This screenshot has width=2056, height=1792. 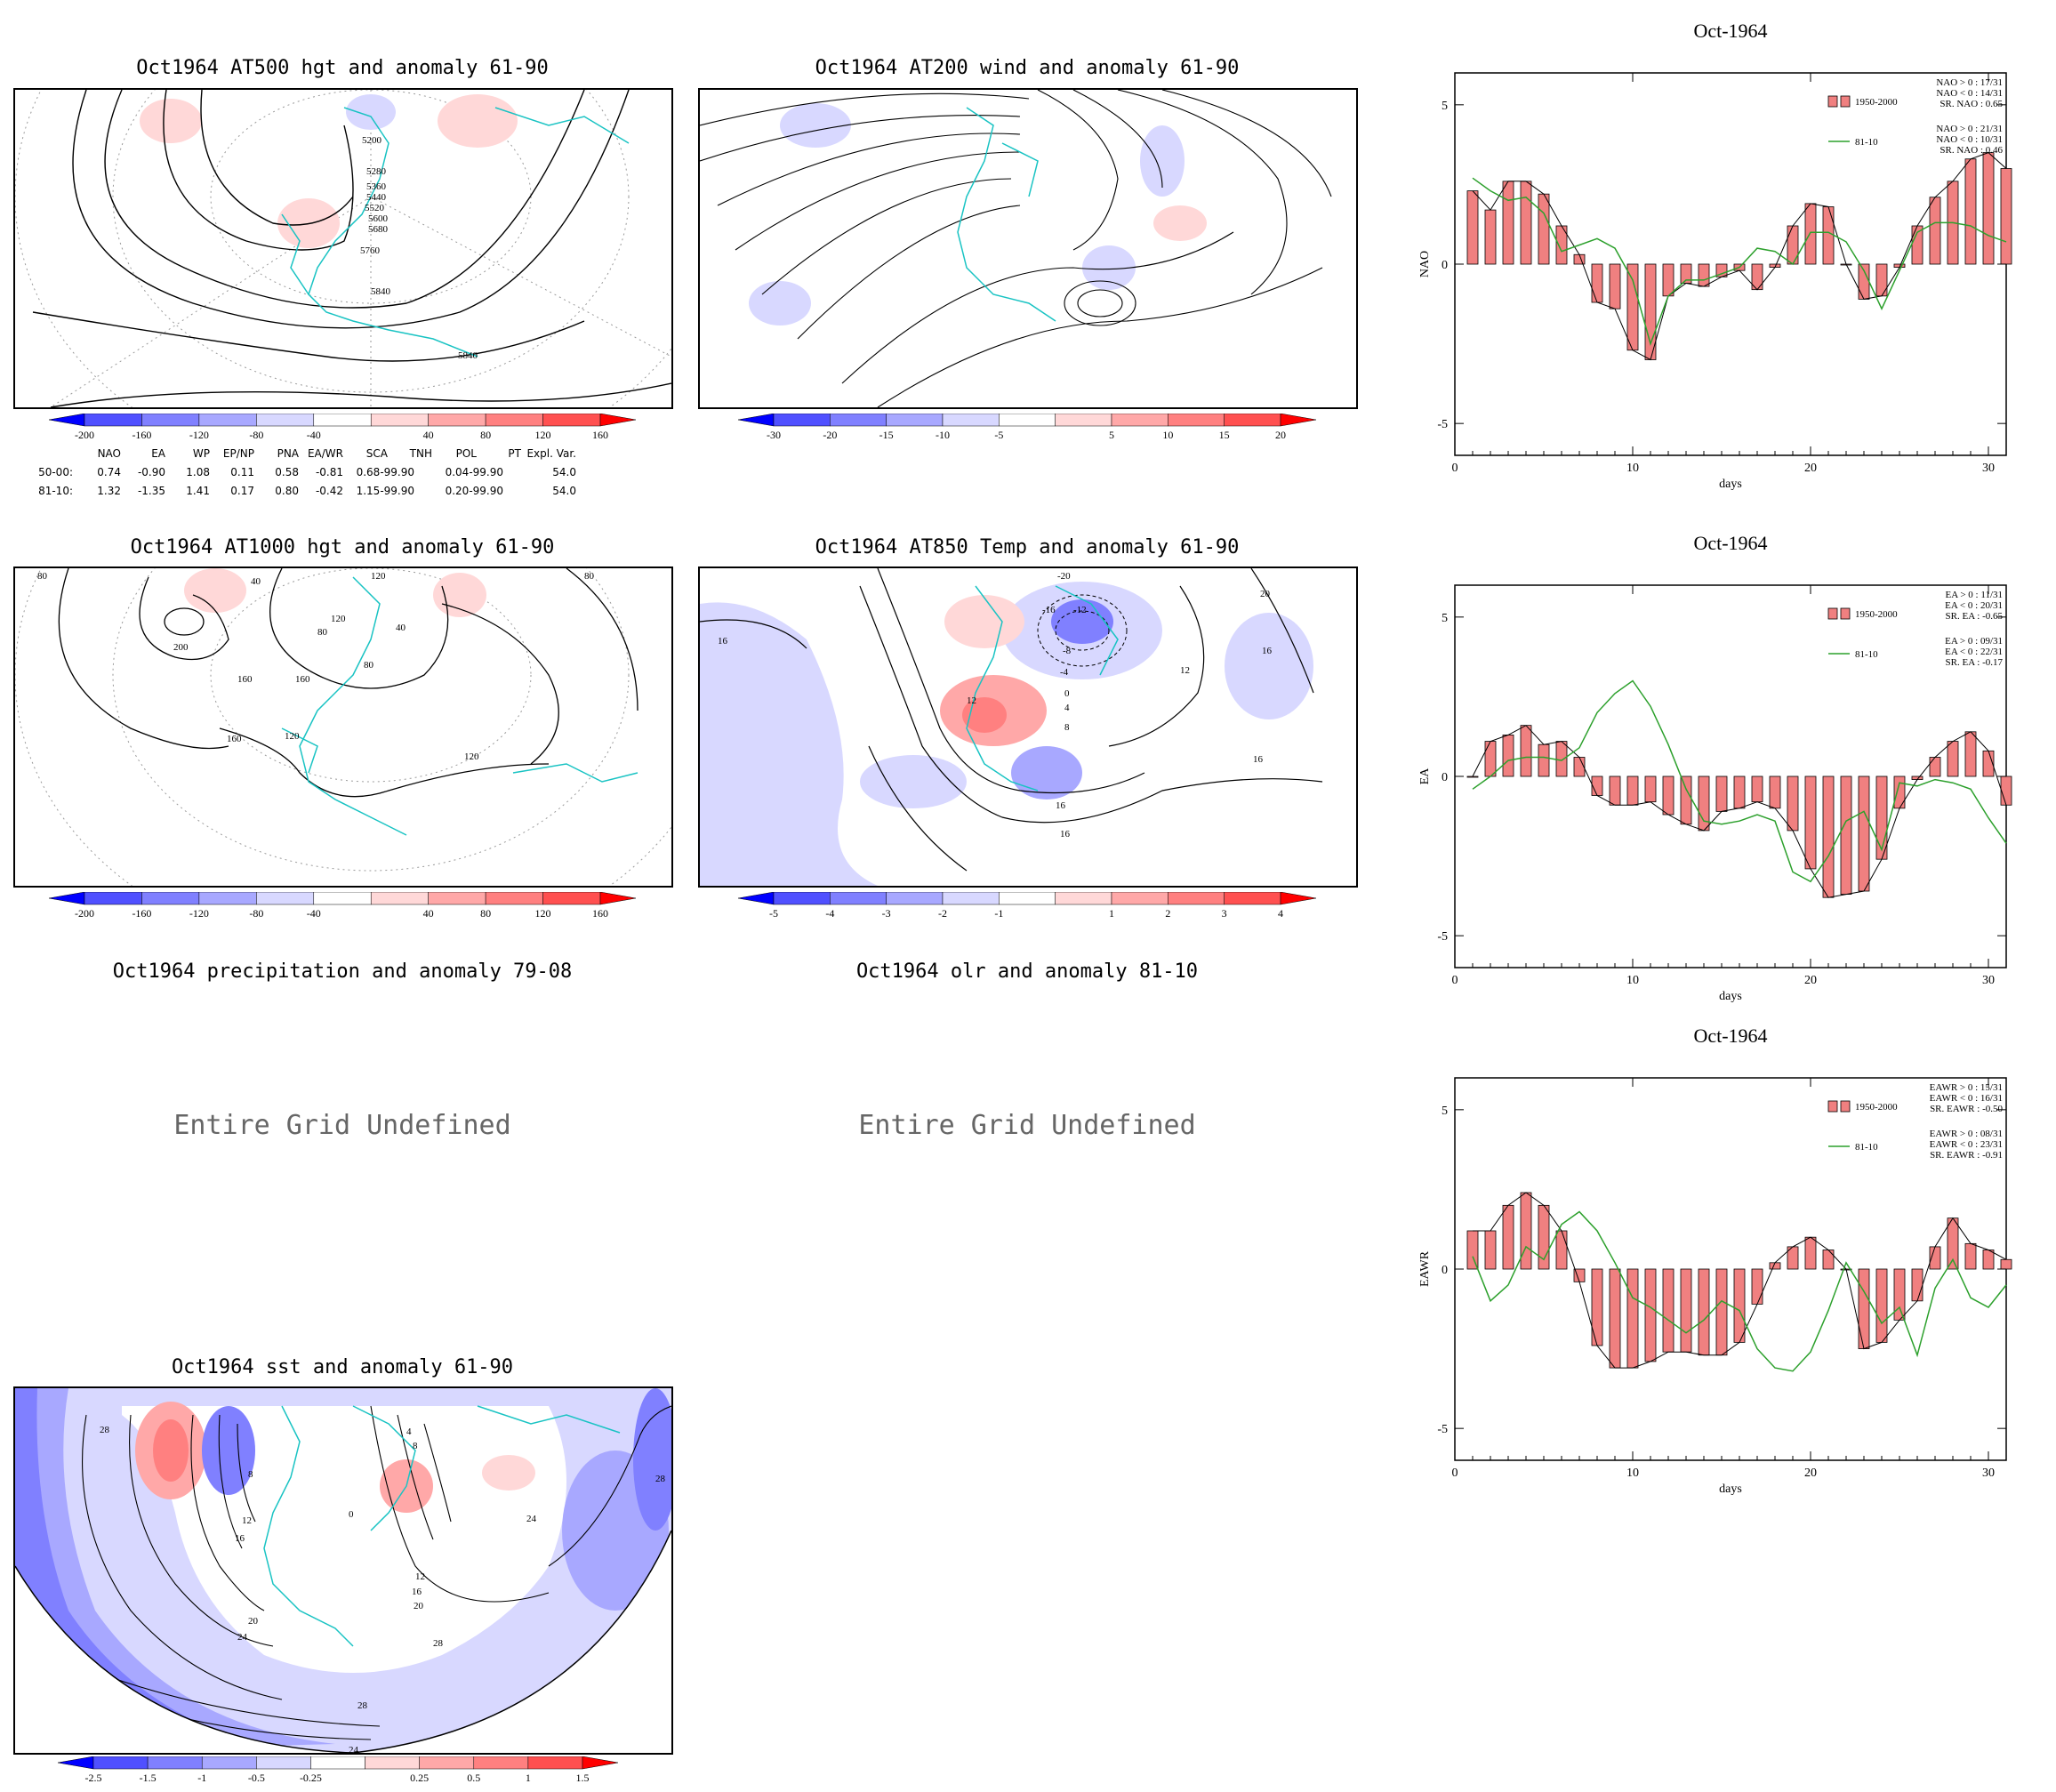 What do you see at coordinates (1111, 913) in the screenshot?
I see `colorbar-label: 1` at bounding box center [1111, 913].